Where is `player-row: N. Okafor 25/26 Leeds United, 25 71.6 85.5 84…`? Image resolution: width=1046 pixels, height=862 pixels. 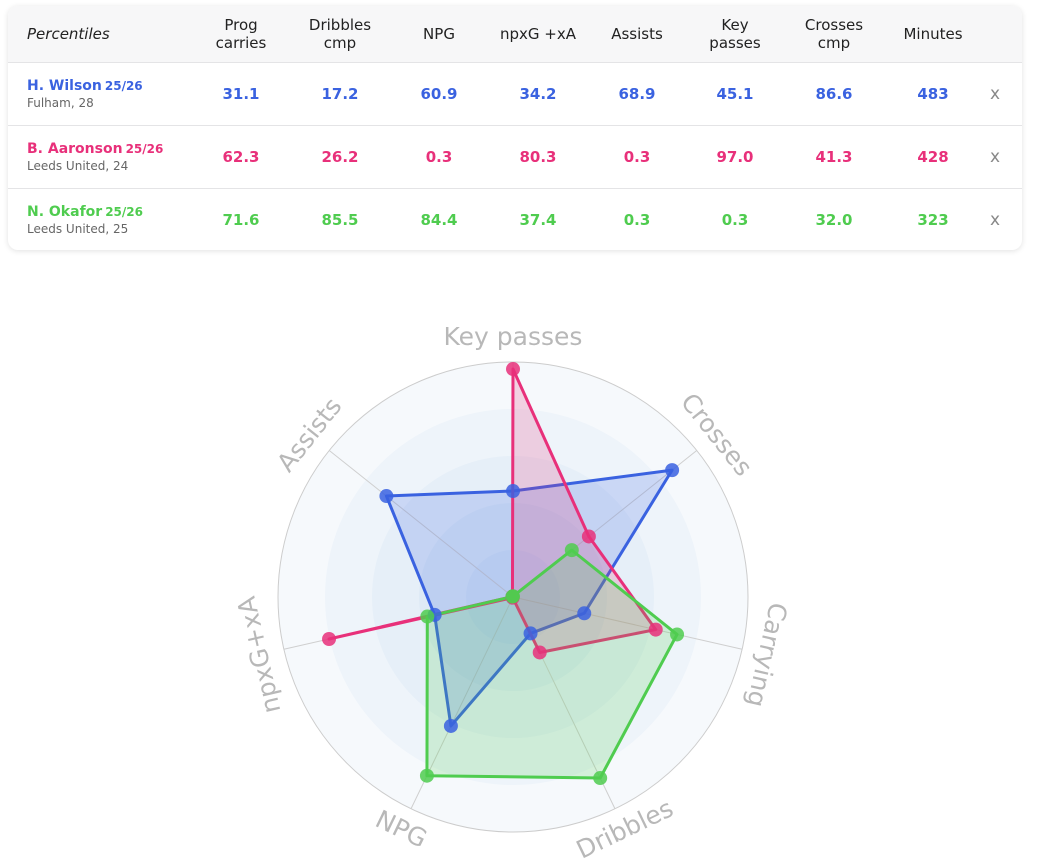
player-row: N. Okafor 25/26 Leeds United, 25 71.6 85.5 84… is located at coordinates (515, 219).